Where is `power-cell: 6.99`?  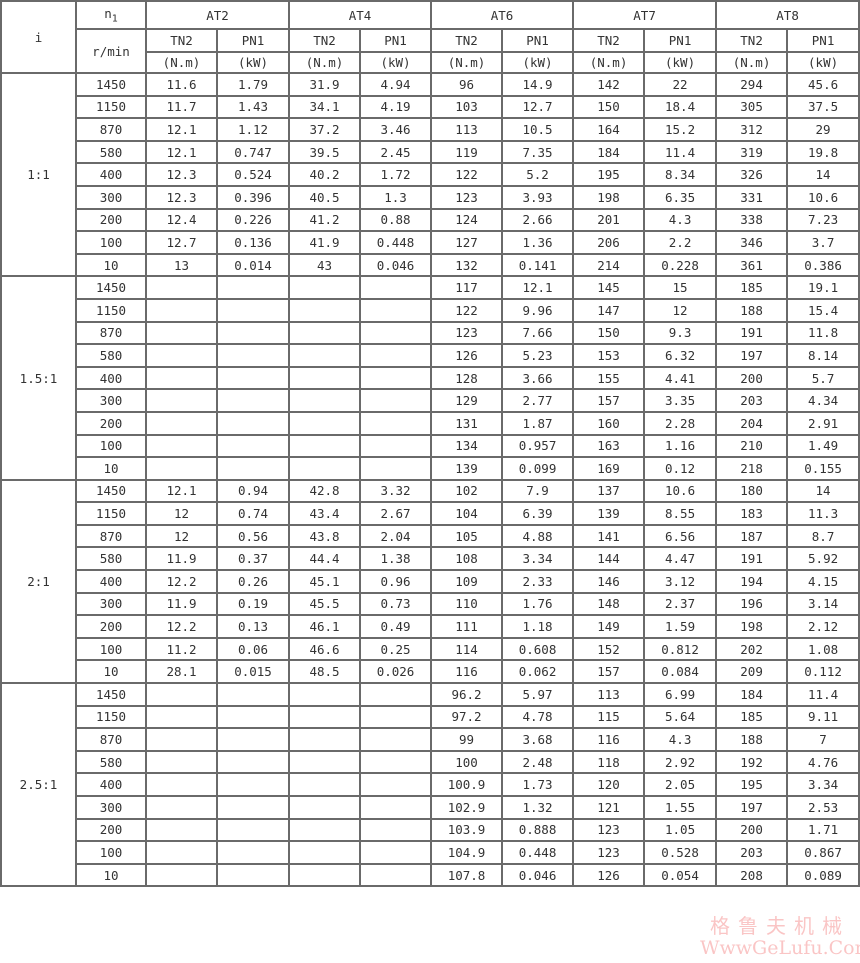 power-cell: 6.99 is located at coordinates (680, 694).